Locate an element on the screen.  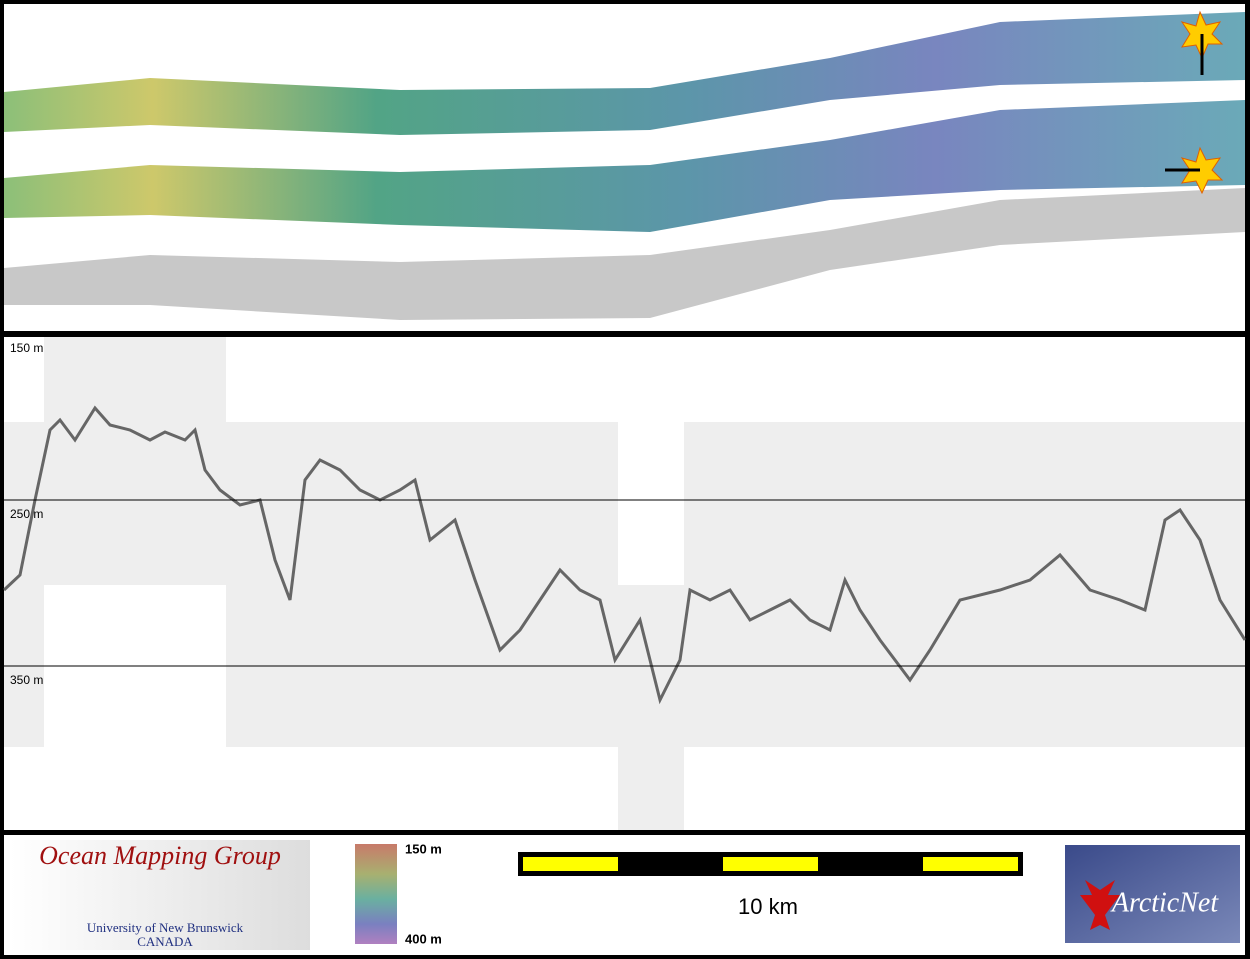
colorbar is located at coordinates (376, 894).